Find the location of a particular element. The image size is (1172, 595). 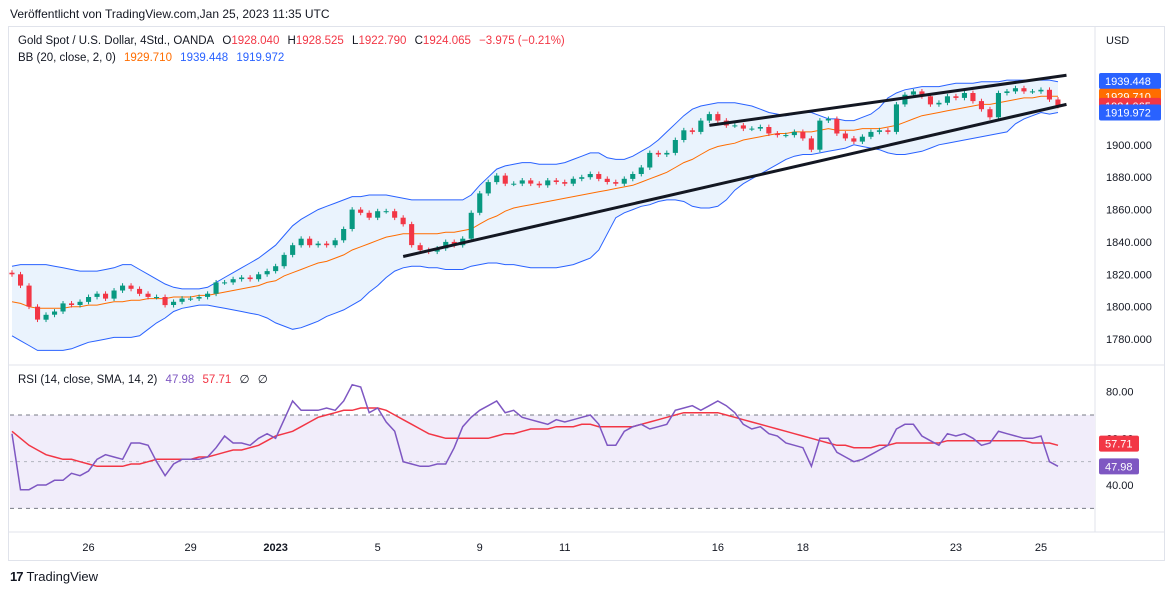

brand-name: TradingView is located at coordinates (62, 576).